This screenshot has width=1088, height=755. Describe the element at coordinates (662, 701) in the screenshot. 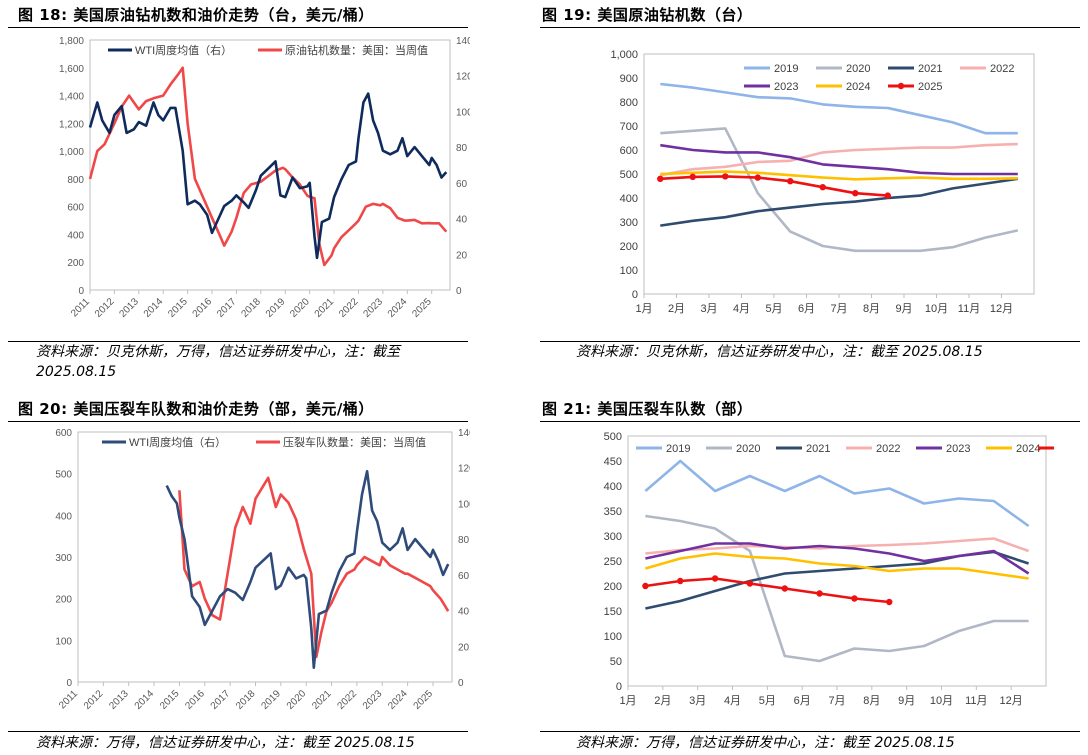

I see `x-tick-label: 2月` at that location.